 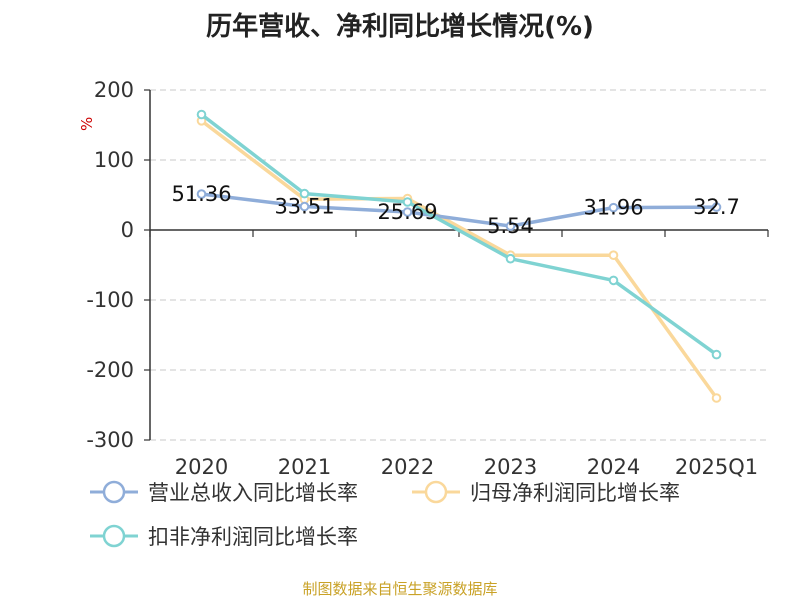 I want to click on legend-label: 营业总收入同比增长率, so click(x=253, y=493).